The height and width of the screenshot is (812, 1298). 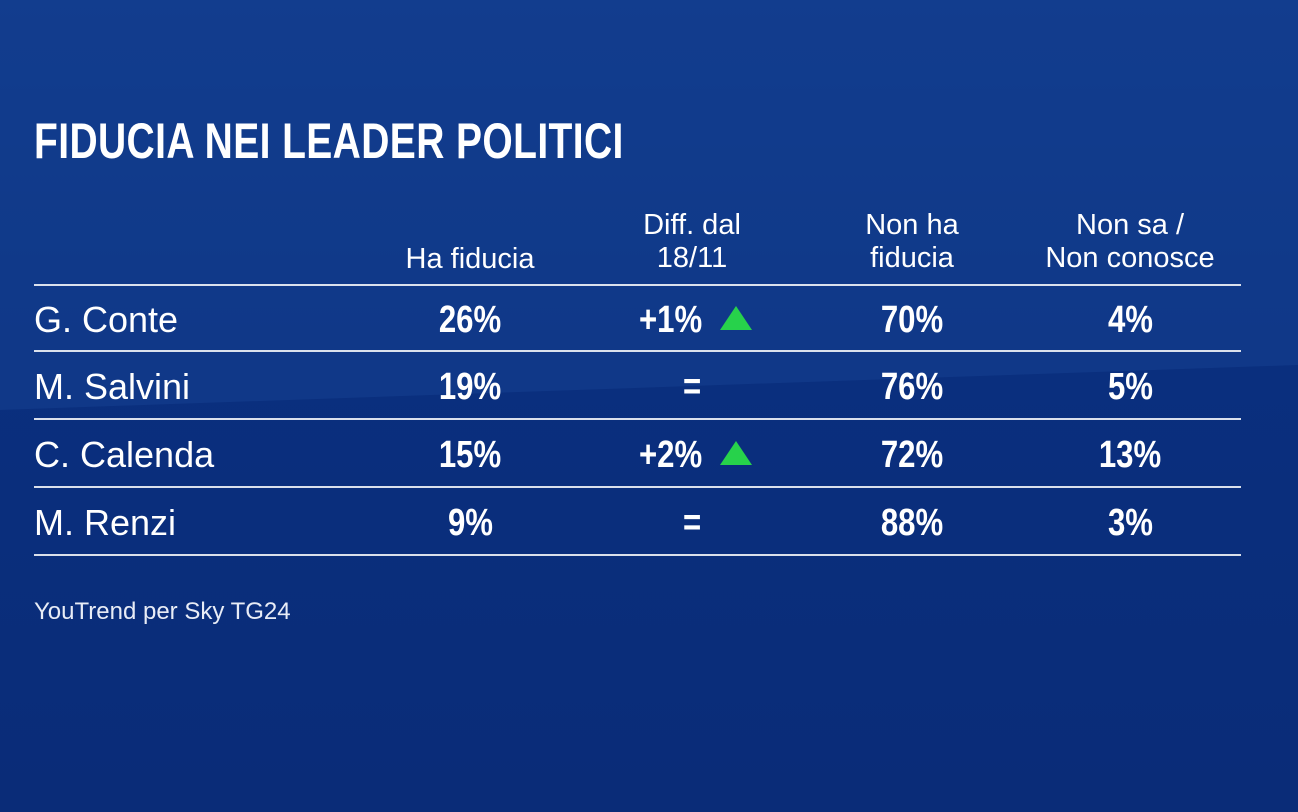 What do you see at coordinates (912, 387) in the screenshot?
I see `non-ha-fiducia-value: 76%` at bounding box center [912, 387].